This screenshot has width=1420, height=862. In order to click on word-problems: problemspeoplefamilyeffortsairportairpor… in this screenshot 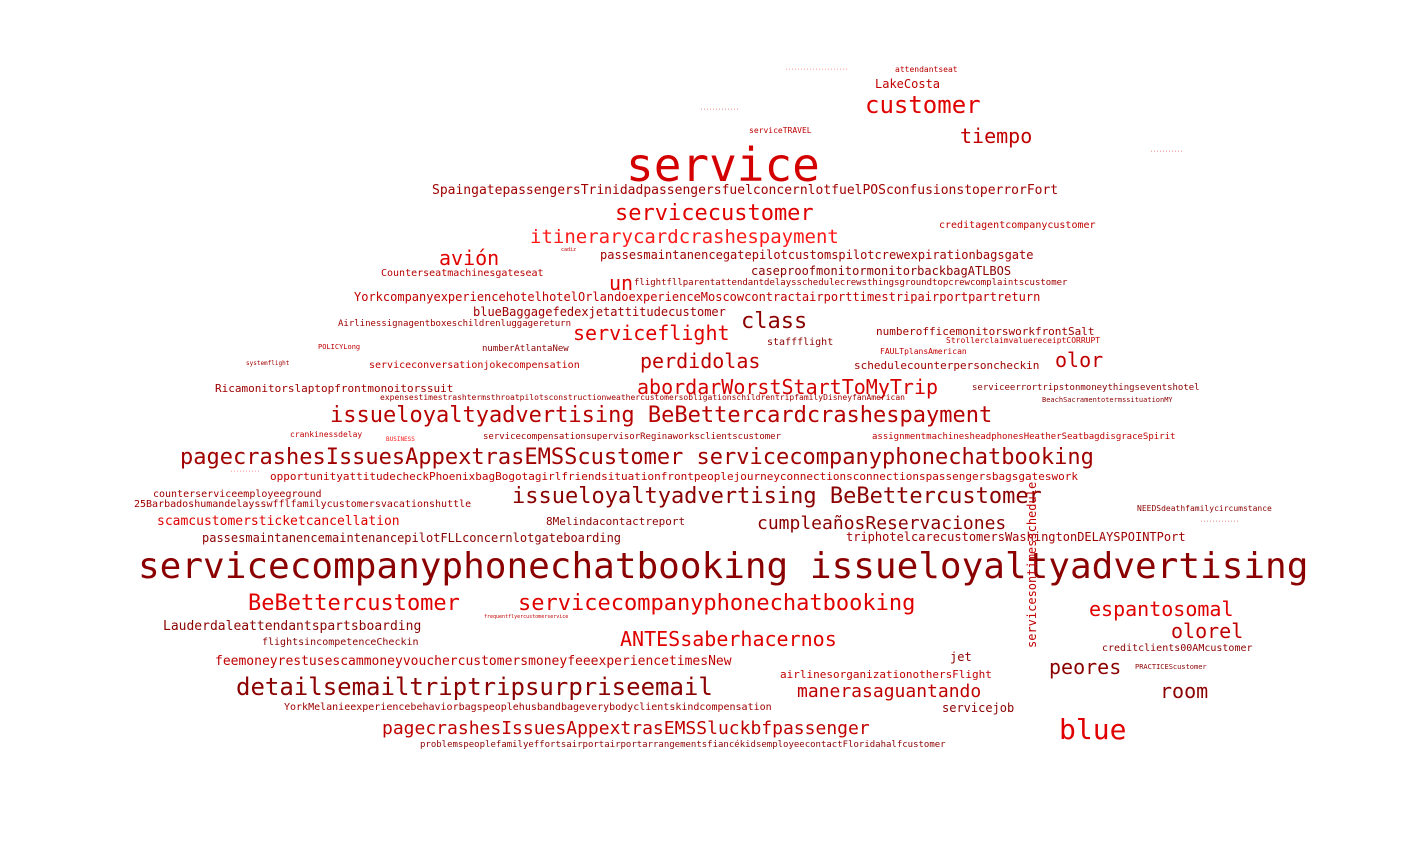, I will do `click(683, 745)`.